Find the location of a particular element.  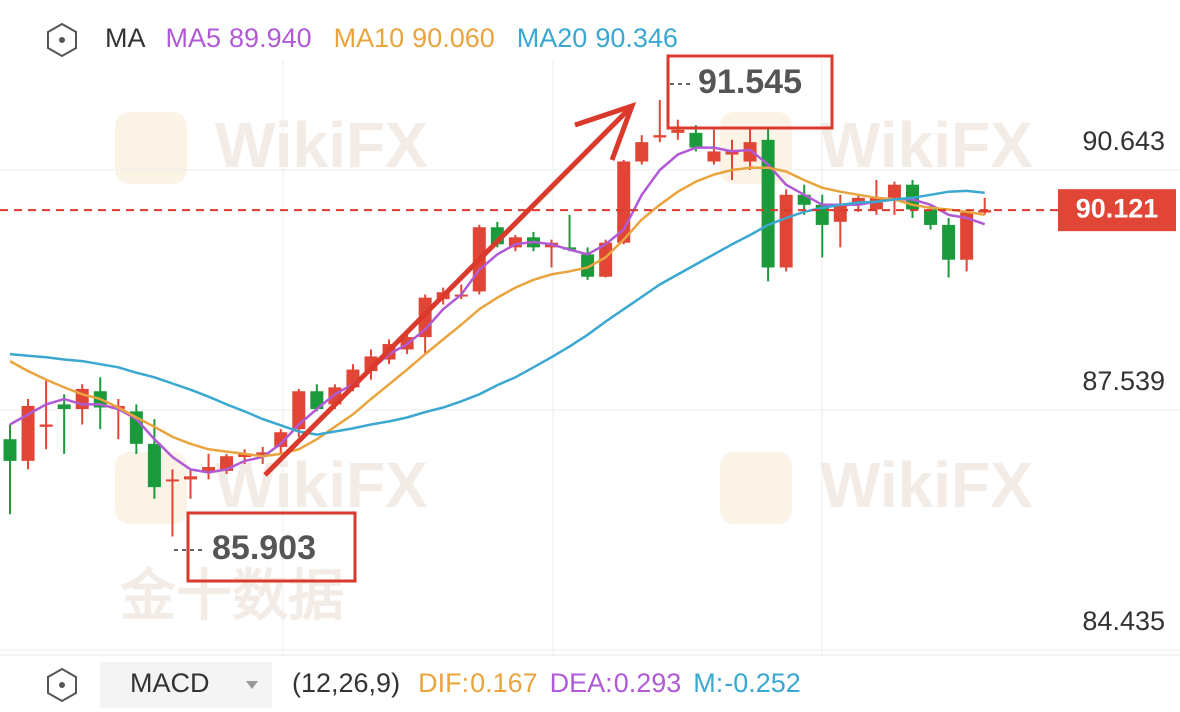

macd-row: MACD (12,26,9) DIF: 0.167 DEA: 0.293 M: -0.252 is located at coordinates (590, 681).